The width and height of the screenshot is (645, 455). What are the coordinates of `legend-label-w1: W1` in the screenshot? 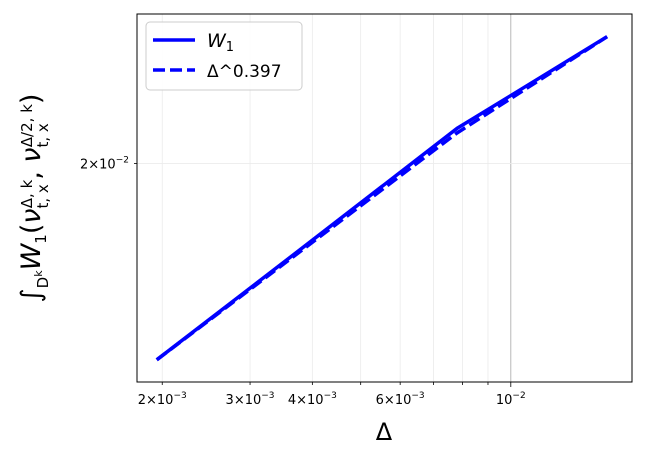 It's located at (220, 42).